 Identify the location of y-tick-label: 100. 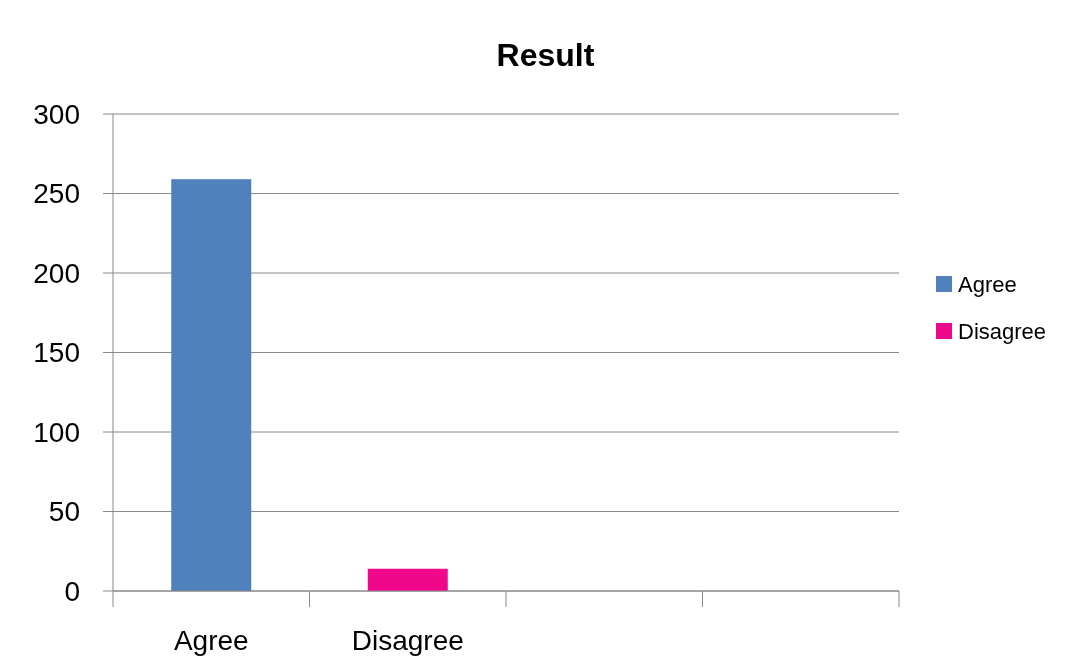
(56, 432).